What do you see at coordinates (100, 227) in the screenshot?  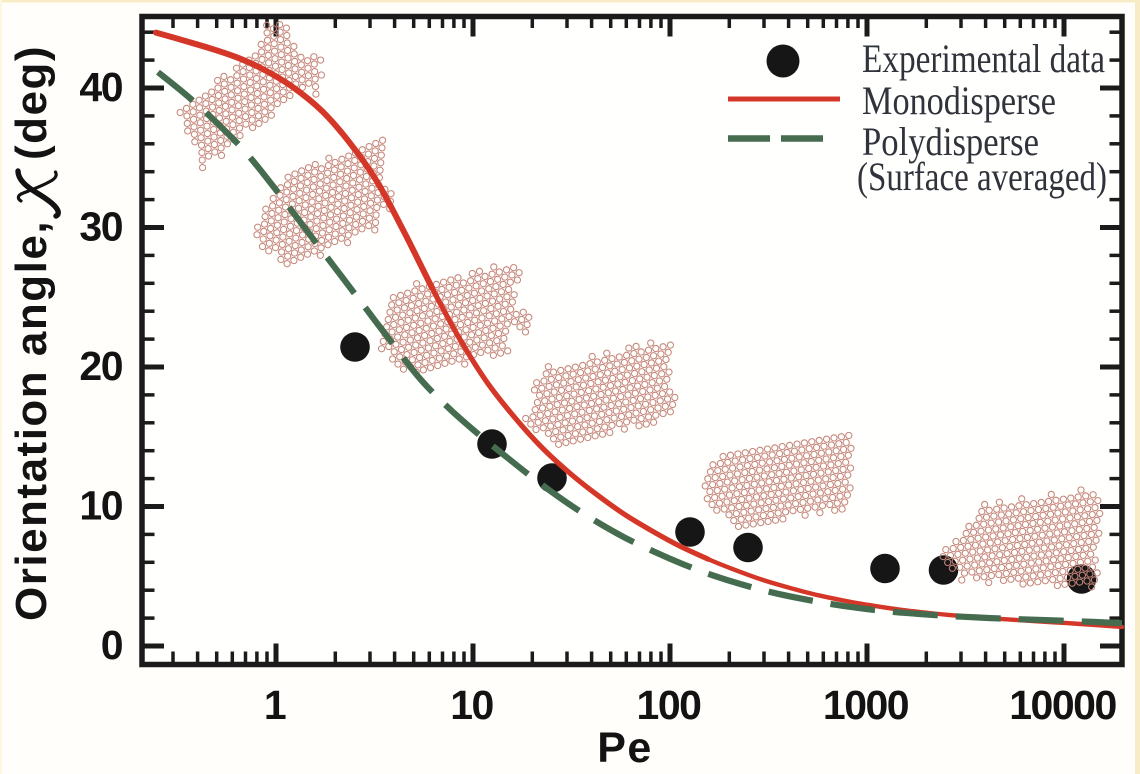 I see `svg-text: 30` at bounding box center [100, 227].